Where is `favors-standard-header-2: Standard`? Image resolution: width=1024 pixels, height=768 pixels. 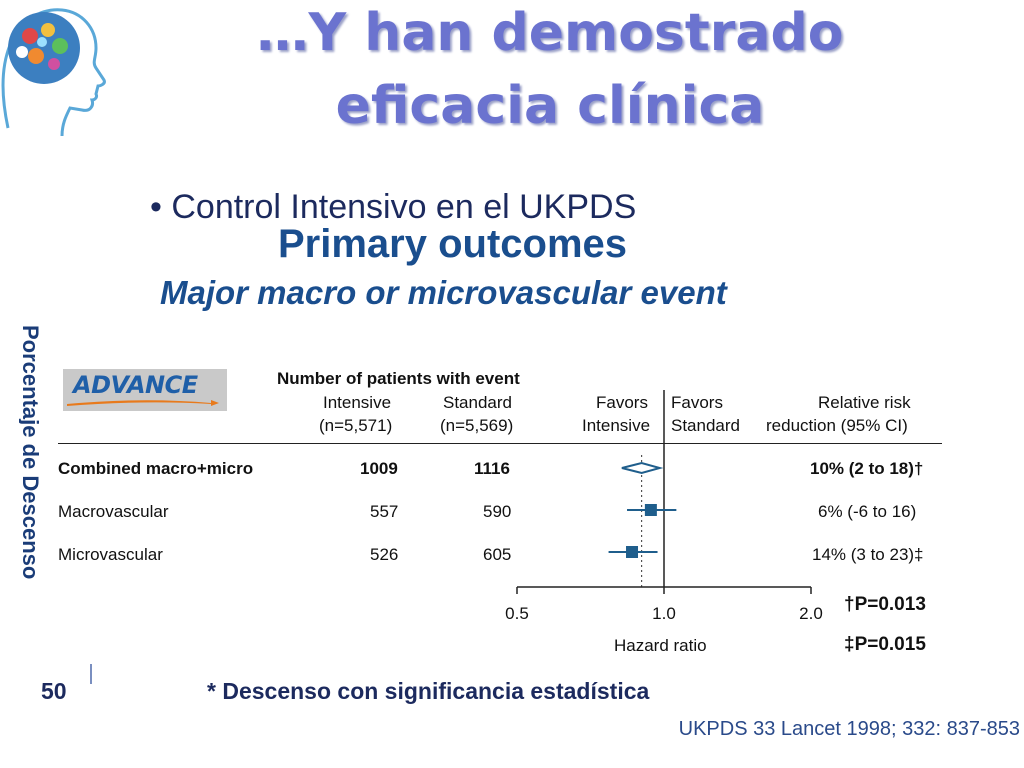
favors-standard-header-2: Standard is located at coordinates (705, 425).